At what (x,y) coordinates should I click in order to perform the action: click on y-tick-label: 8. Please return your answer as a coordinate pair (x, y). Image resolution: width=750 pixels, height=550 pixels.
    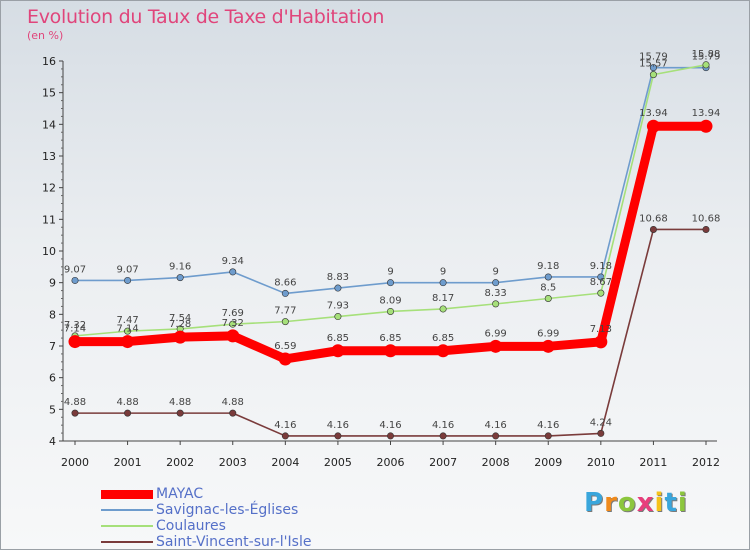
    Looking at the image, I should click on (52, 314).